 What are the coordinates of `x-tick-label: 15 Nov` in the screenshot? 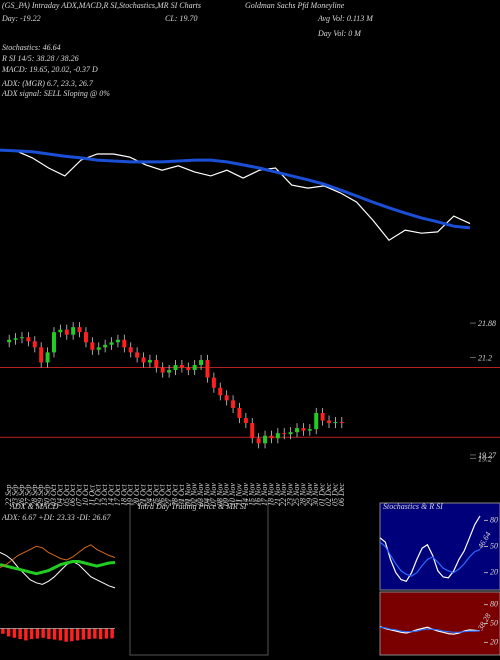 It's located at (251, 494).